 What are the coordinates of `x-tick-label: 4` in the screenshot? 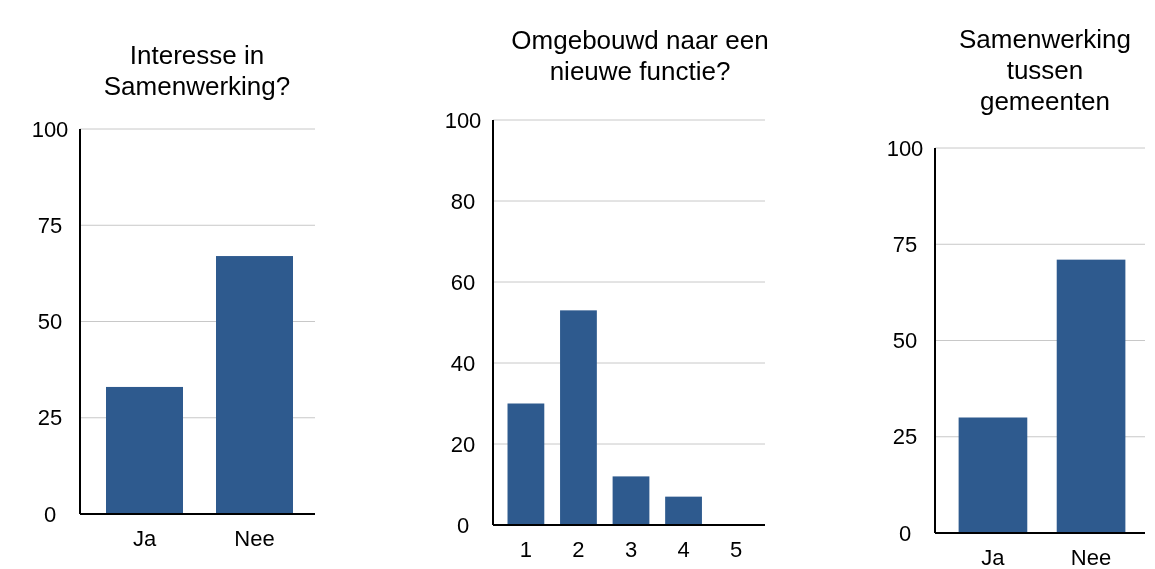 It's located at (683, 549).